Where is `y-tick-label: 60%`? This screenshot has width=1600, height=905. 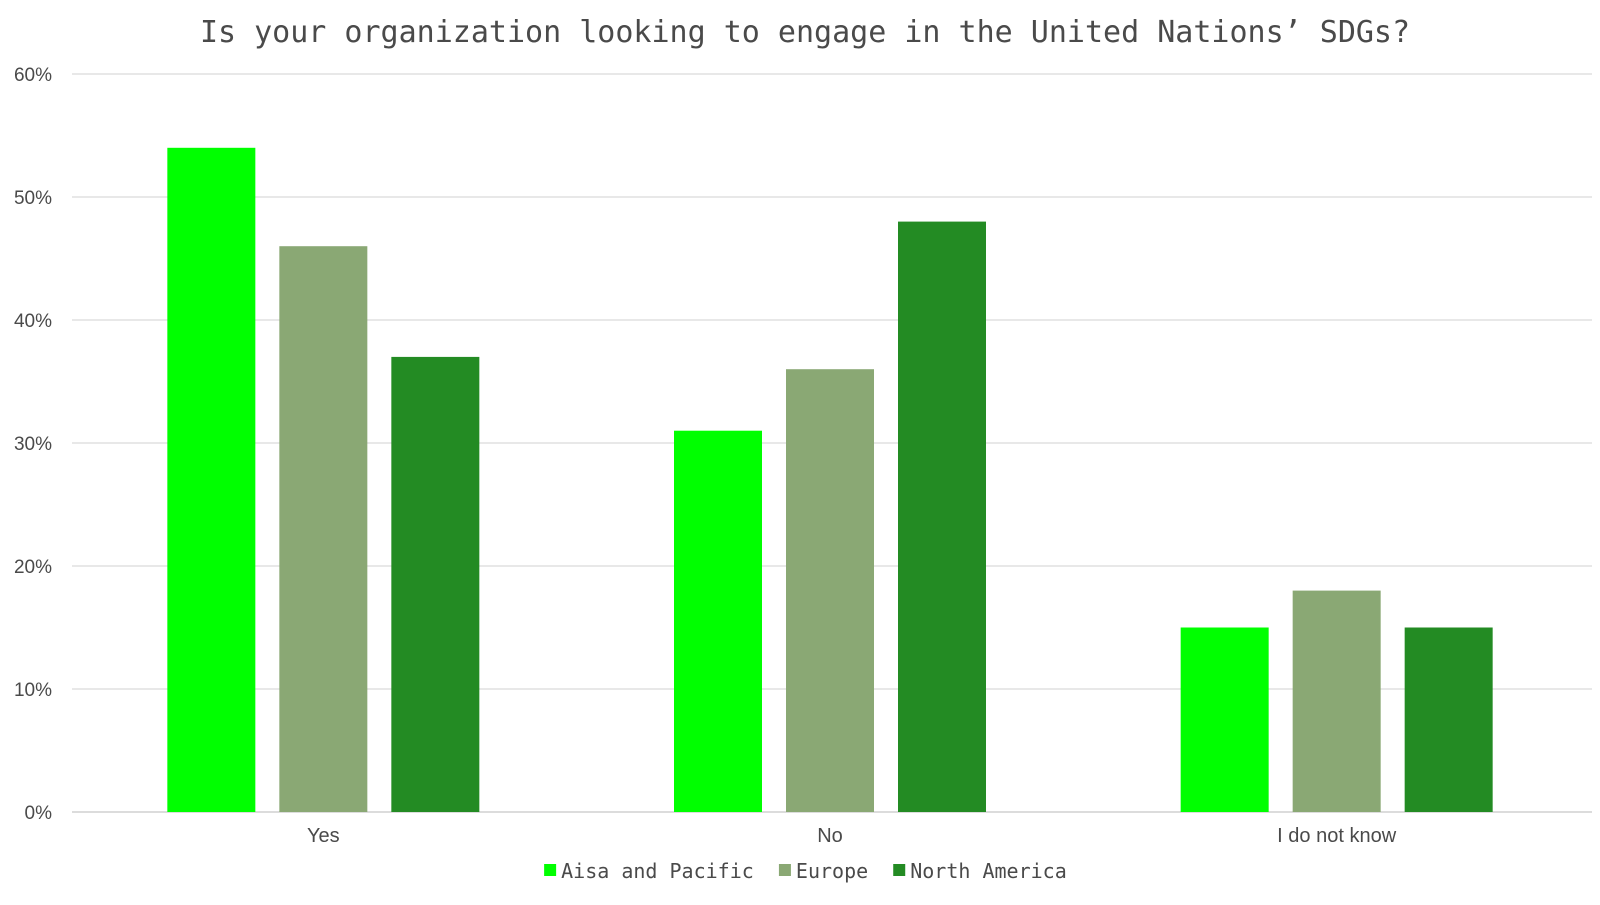
y-tick-label: 60% is located at coordinates (33, 75).